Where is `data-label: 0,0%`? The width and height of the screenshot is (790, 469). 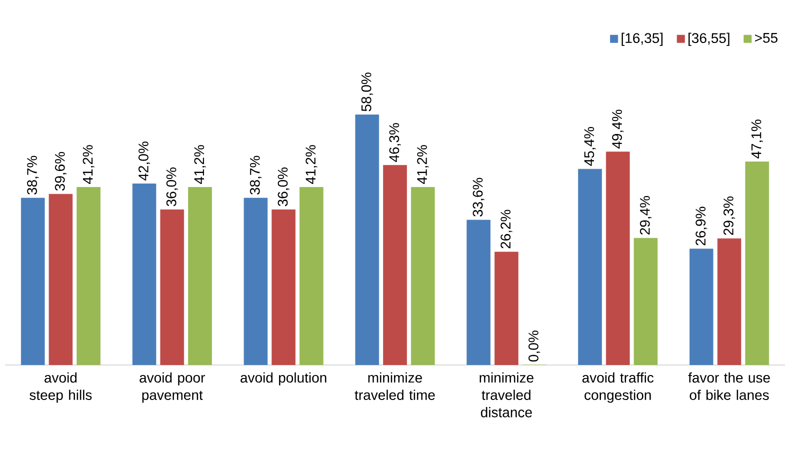
data-label: 0,0% is located at coordinates (534, 346).